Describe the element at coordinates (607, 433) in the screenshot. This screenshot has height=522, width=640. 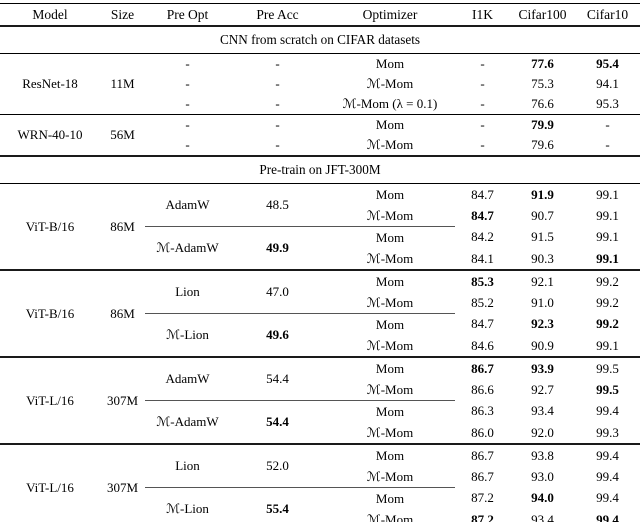
I see `cell-cifar10: 99.3` at that location.